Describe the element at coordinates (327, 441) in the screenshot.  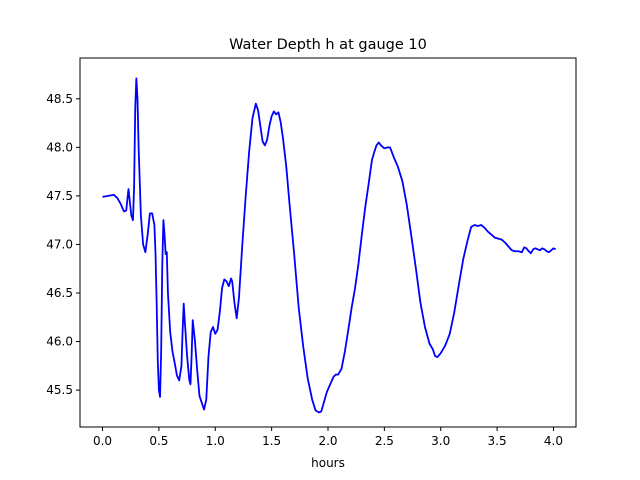
I see `x-tick-label: 2.0` at that location.